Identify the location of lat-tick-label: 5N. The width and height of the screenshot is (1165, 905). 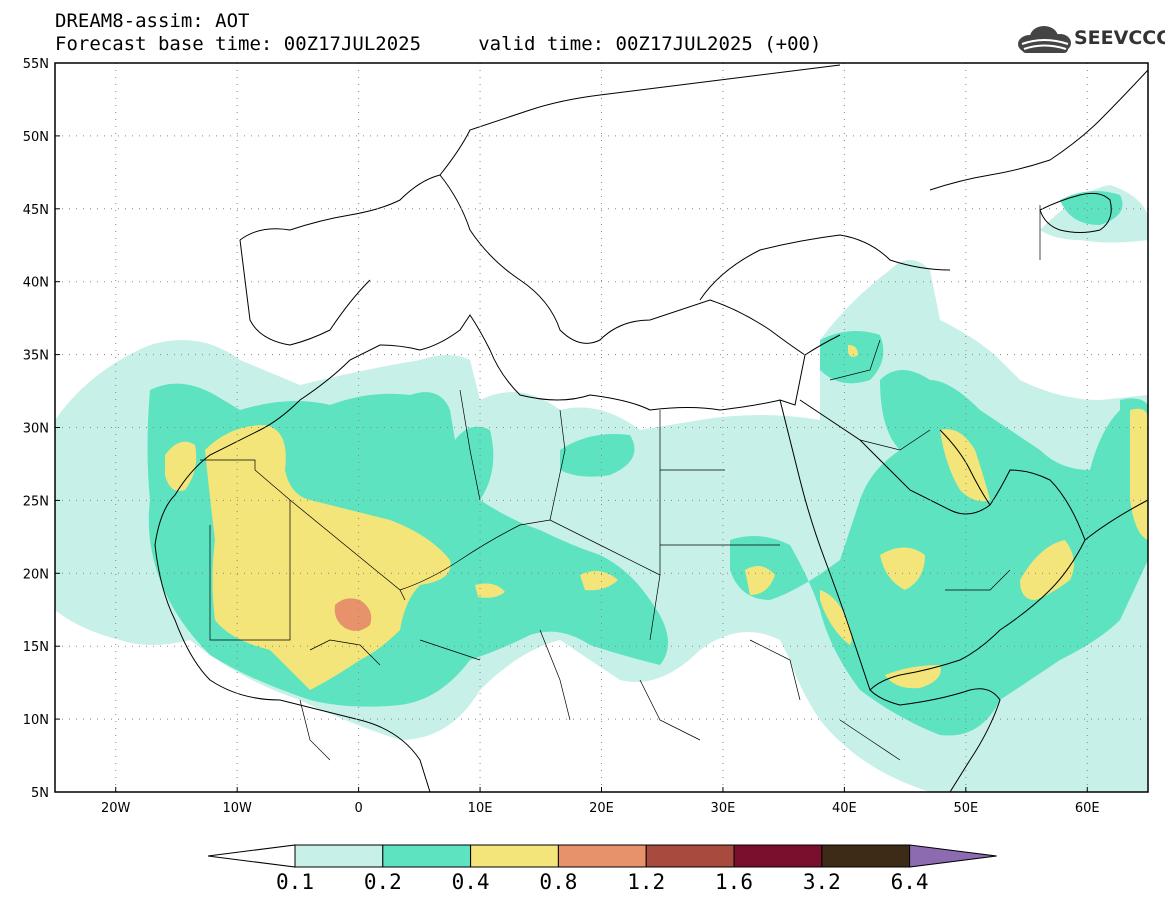
(40, 793).